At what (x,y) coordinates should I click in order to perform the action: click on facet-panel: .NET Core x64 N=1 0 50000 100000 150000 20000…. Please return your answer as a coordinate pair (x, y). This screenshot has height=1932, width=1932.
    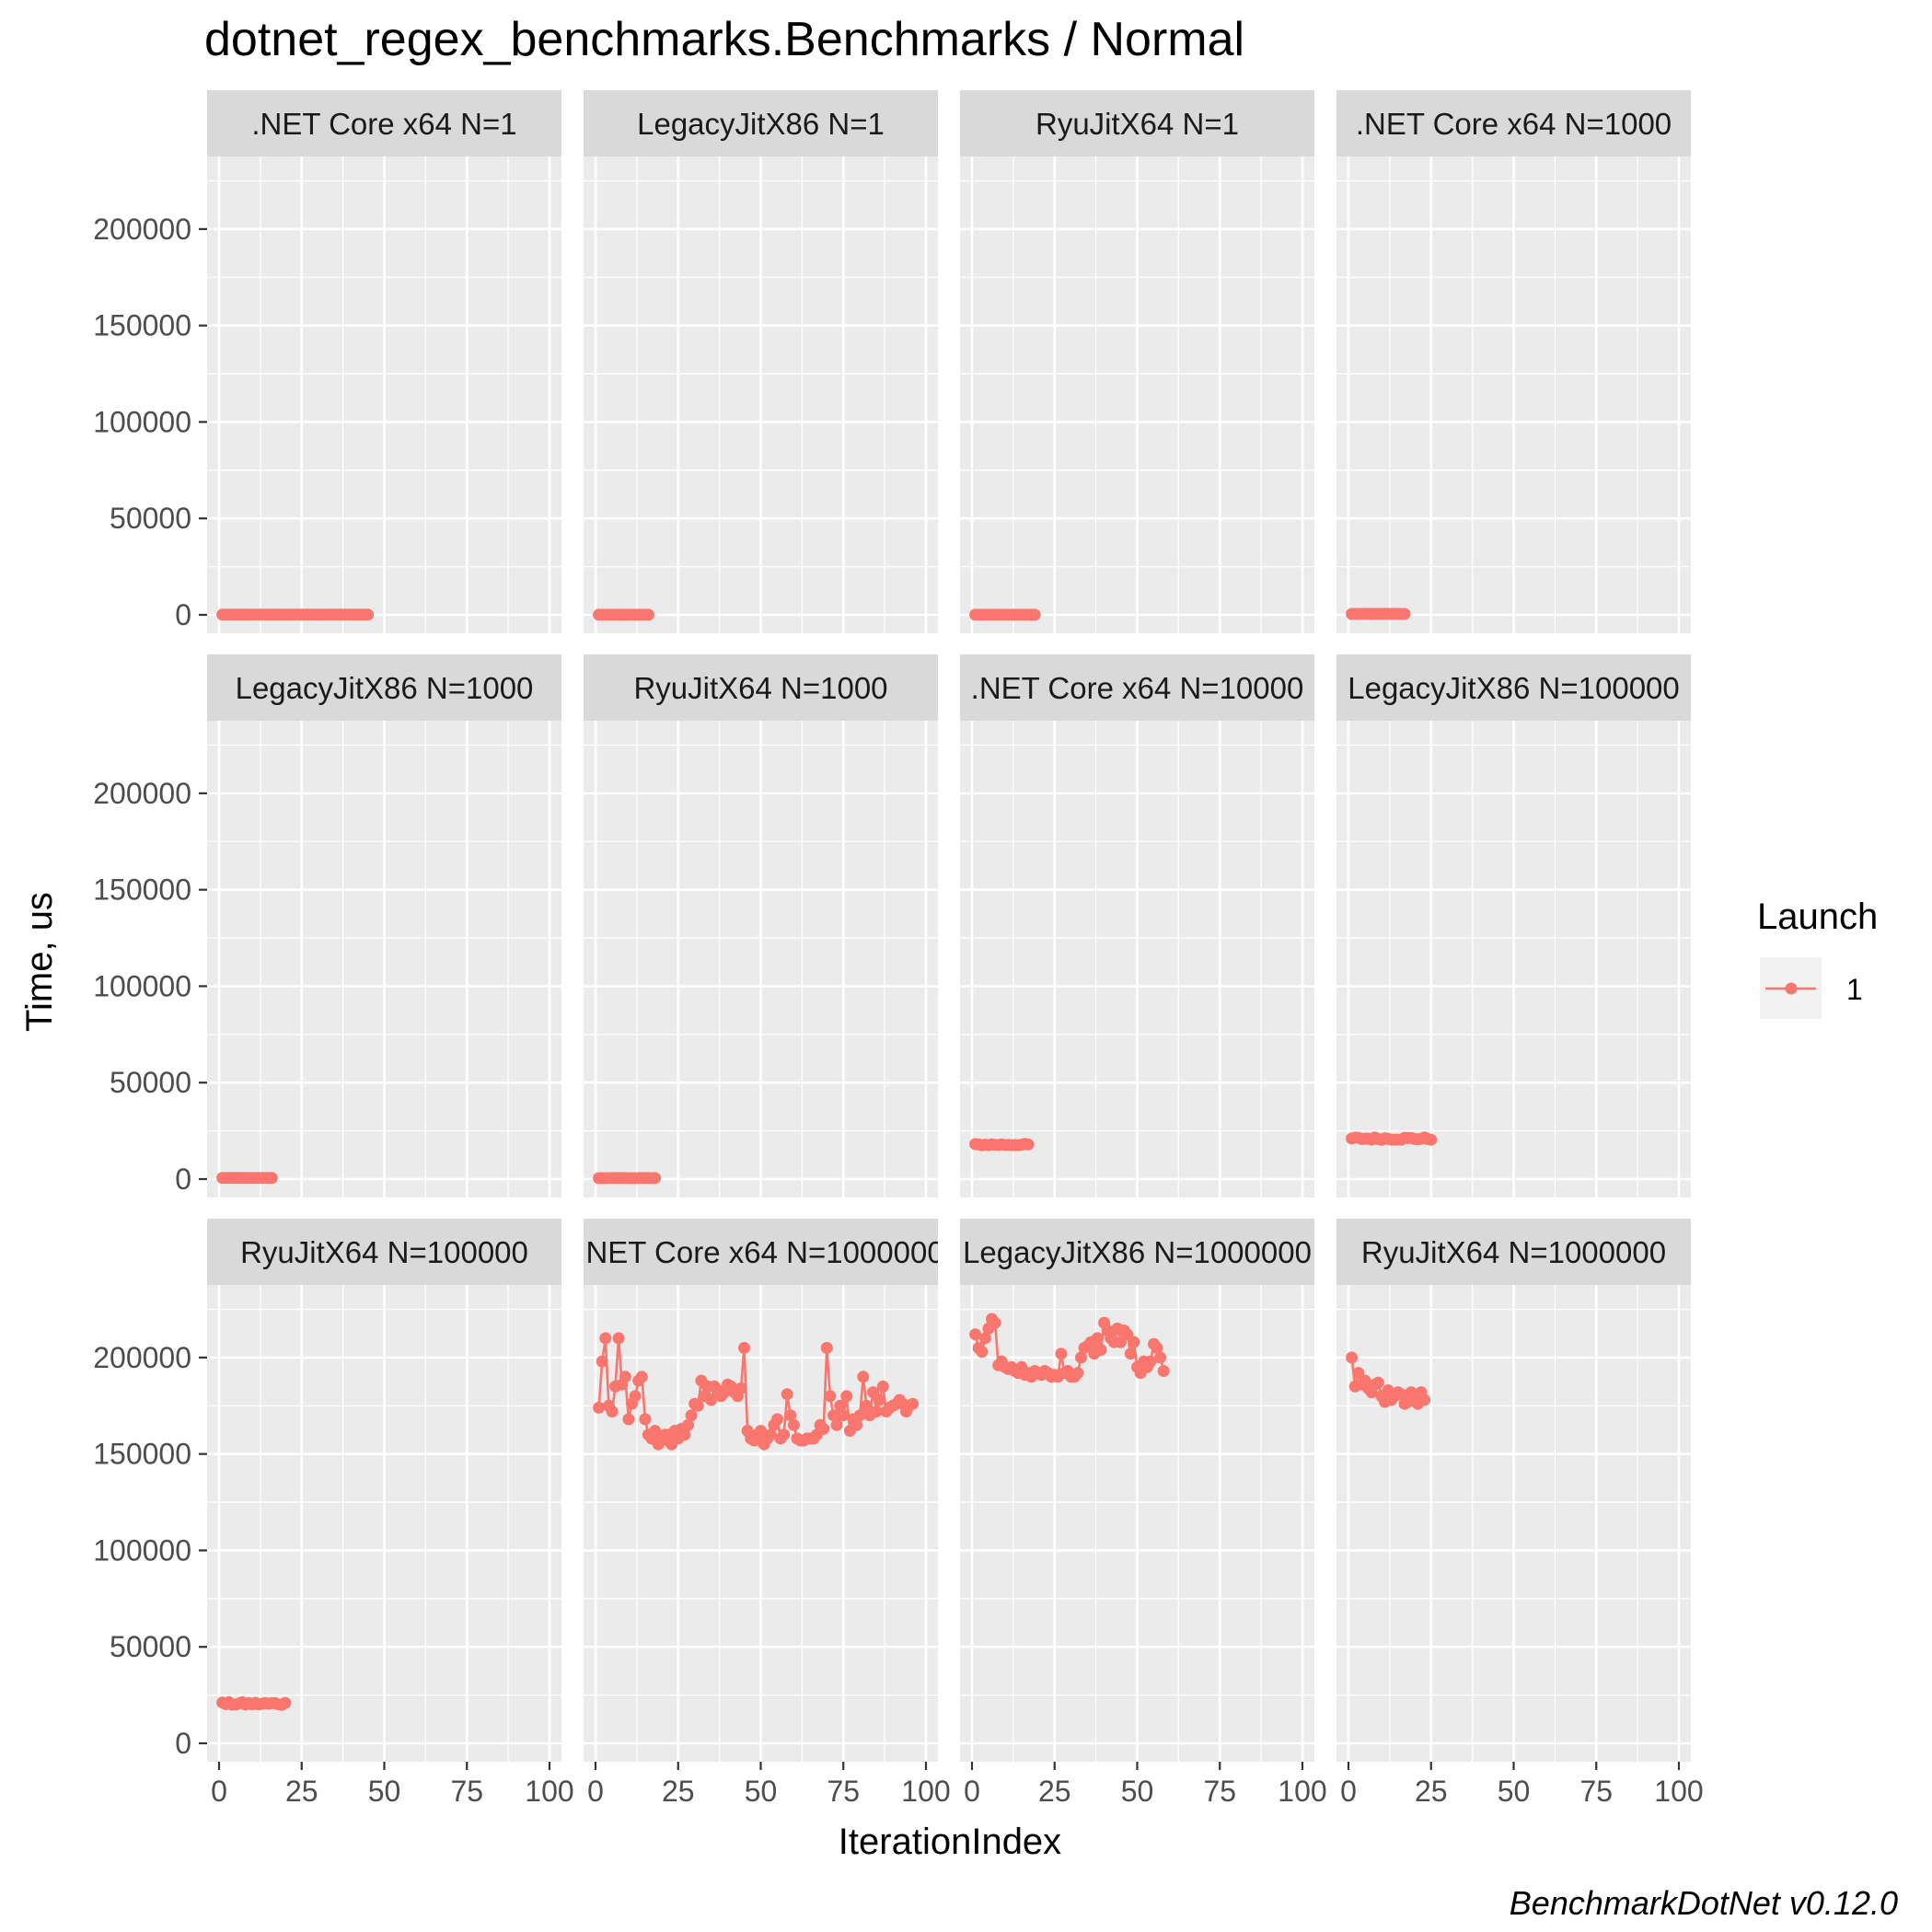
    Looking at the image, I should click on (327, 362).